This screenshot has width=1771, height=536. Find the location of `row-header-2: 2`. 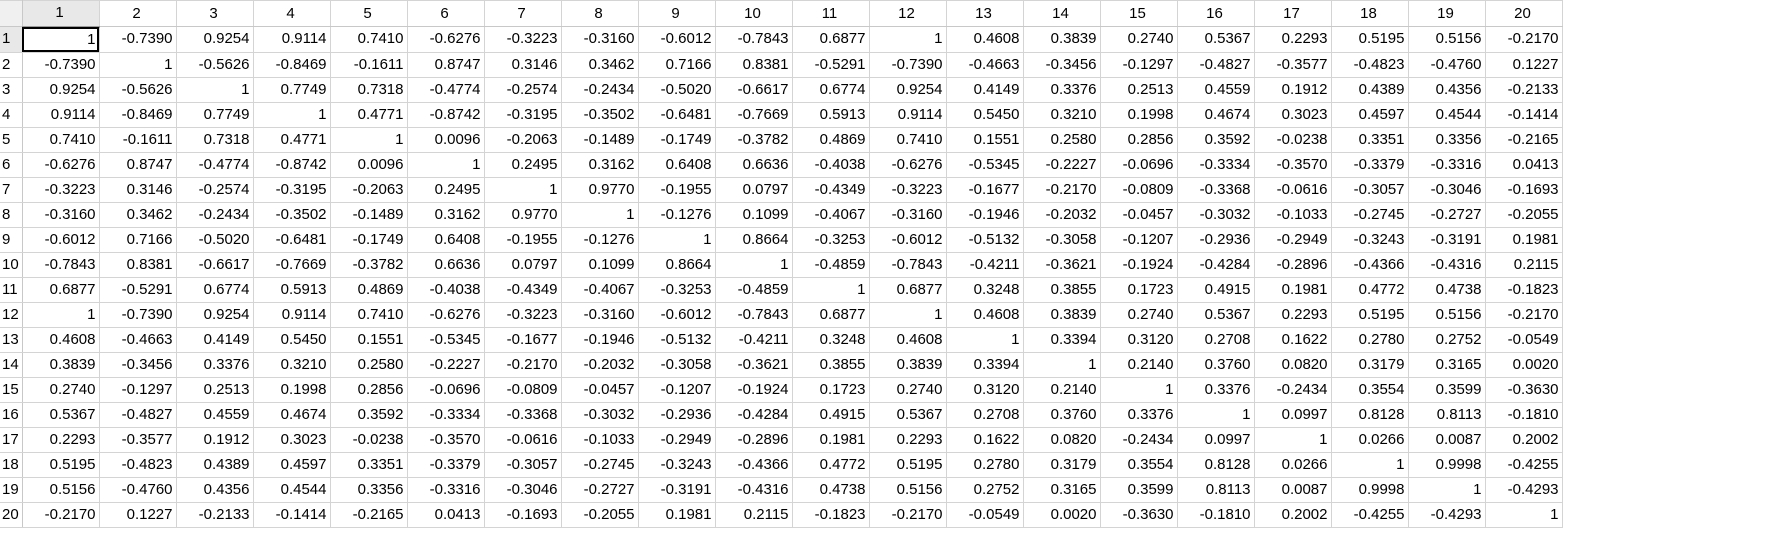

row-header-2: 2 is located at coordinates (11, 65).